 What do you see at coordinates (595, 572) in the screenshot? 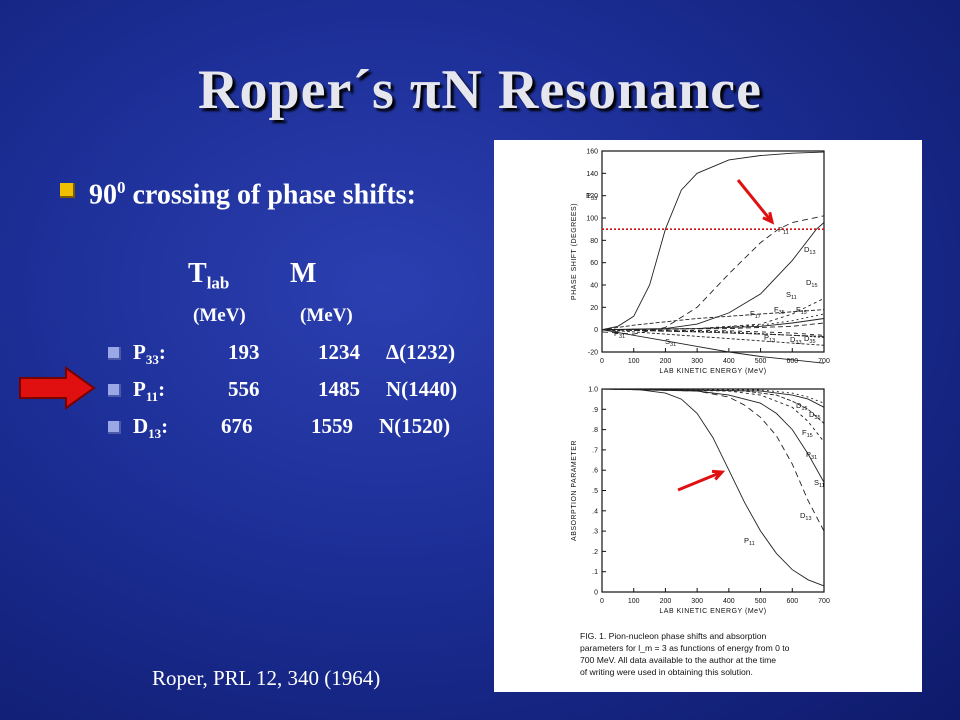
I see `y-tick-label: .1` at bounding box center [595, 572].